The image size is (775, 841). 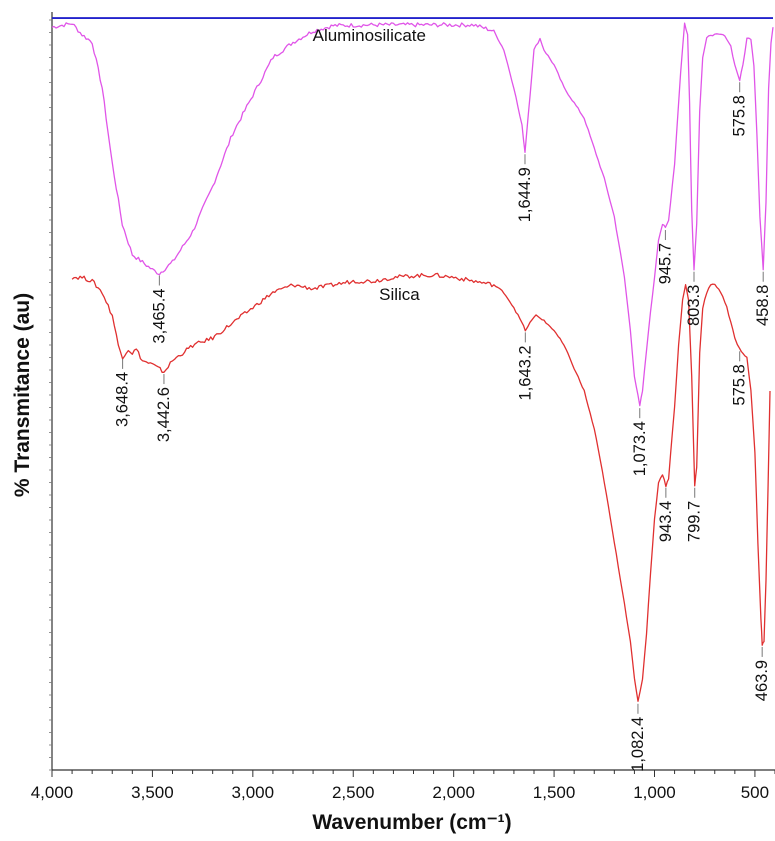 I want to click on peak-label: 3,465.4, so click(x=159, y=316).